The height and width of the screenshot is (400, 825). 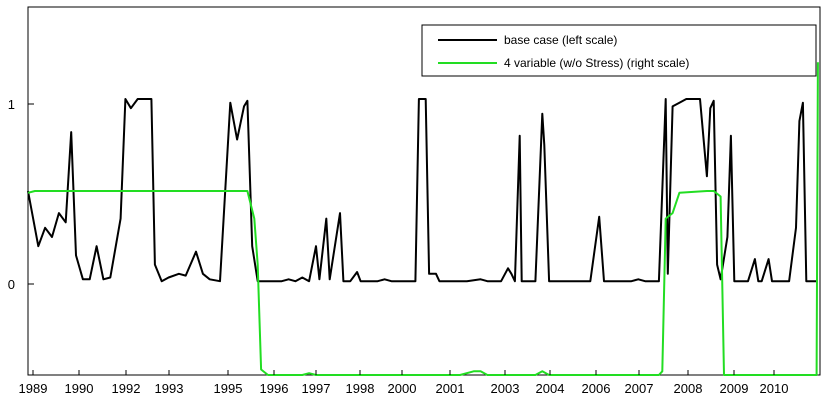 I want to click on x-tick-label-1993: 1993, so click(x=169, y=388).